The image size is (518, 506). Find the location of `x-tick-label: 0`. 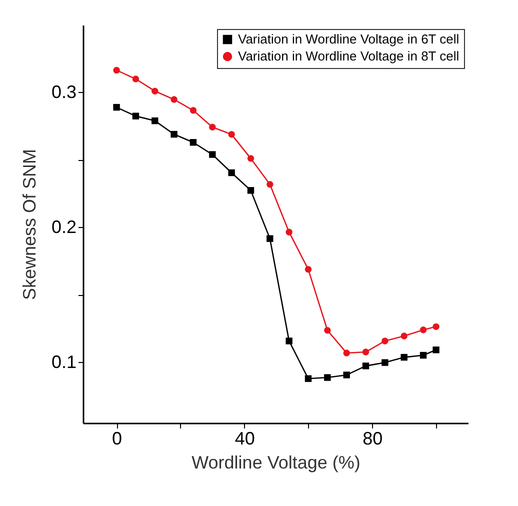

x-tick-label: 0 is located at coordinates (117, 438).